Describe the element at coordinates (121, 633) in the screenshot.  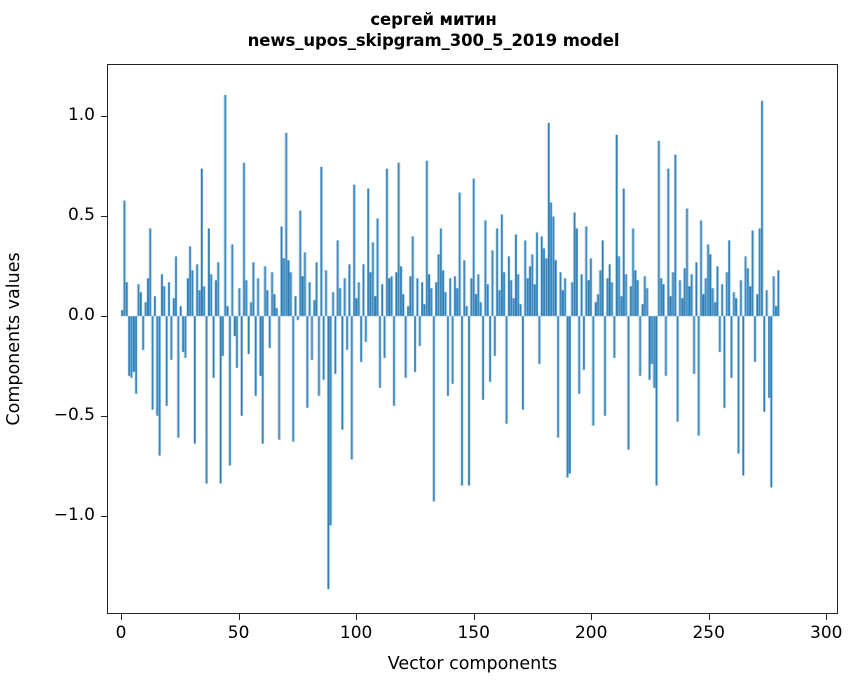
I see `x-tick-label: 0` at that location.